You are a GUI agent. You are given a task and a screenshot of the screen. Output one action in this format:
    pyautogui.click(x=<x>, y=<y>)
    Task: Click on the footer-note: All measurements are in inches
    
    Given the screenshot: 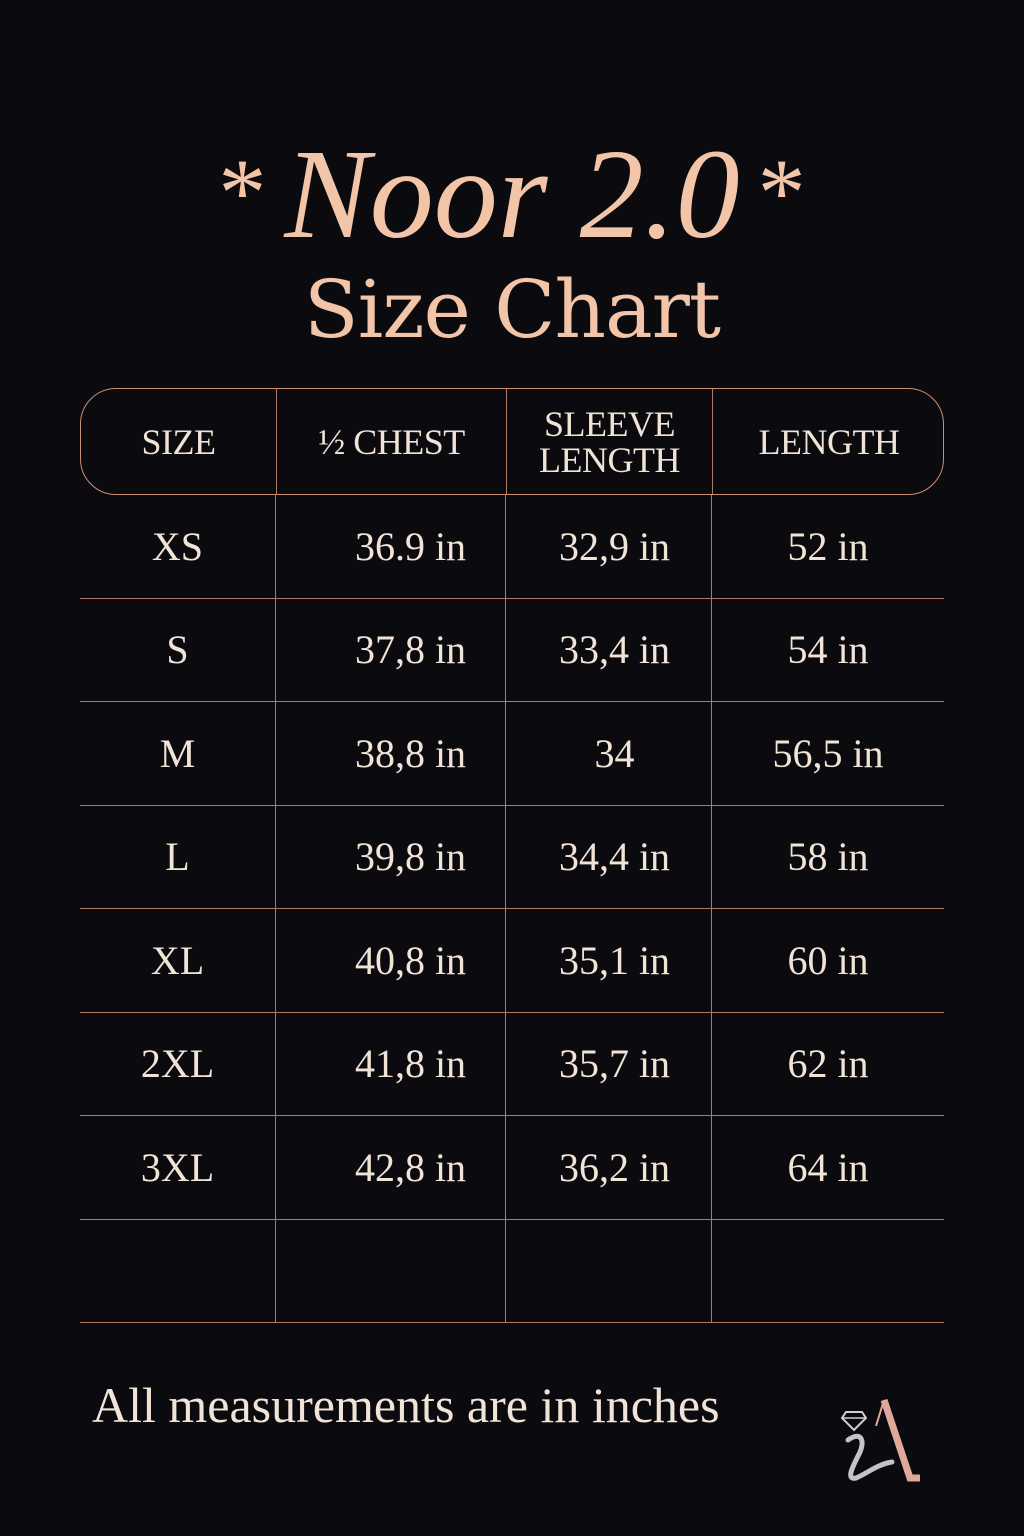 What is the action you would take?
    pyautogui.click(x=406, y=1405)
    